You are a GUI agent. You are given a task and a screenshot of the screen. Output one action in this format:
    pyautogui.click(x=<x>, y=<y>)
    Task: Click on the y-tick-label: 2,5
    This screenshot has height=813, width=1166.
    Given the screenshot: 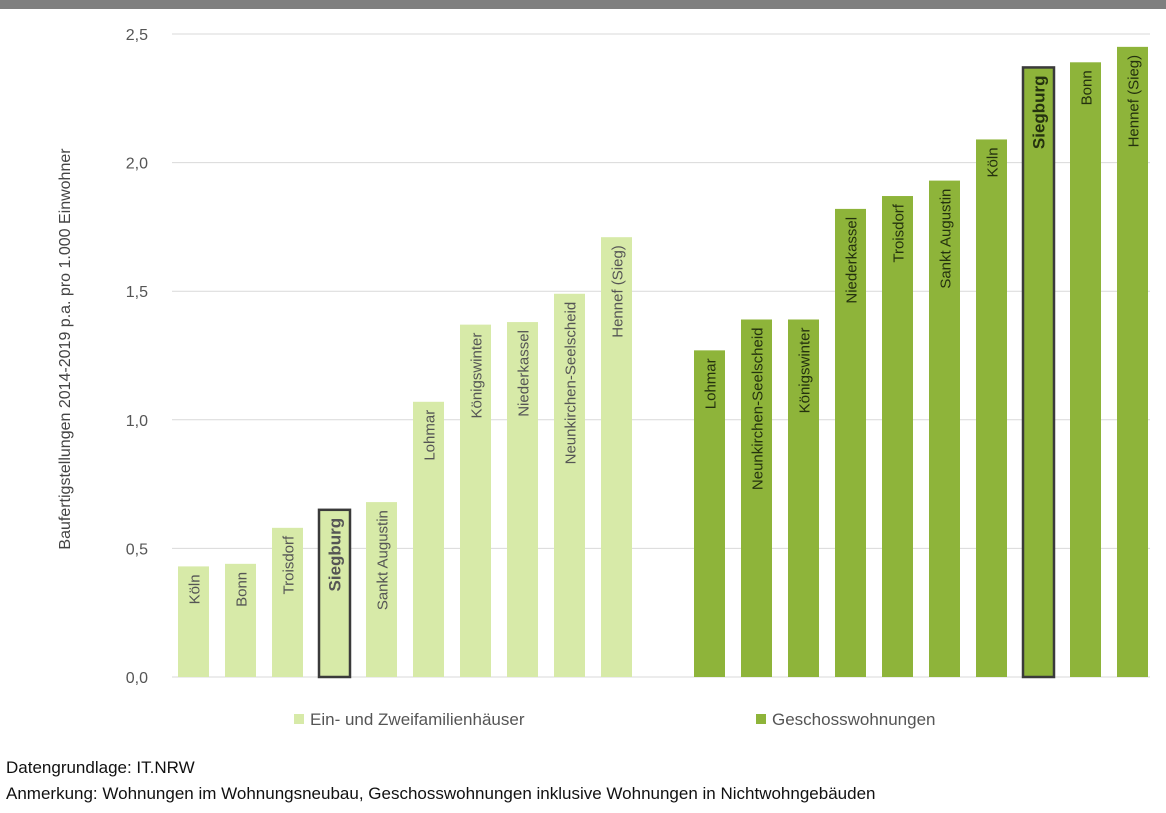 What is the action you would take?
    pyautogui.click(x=137, y=35)
    